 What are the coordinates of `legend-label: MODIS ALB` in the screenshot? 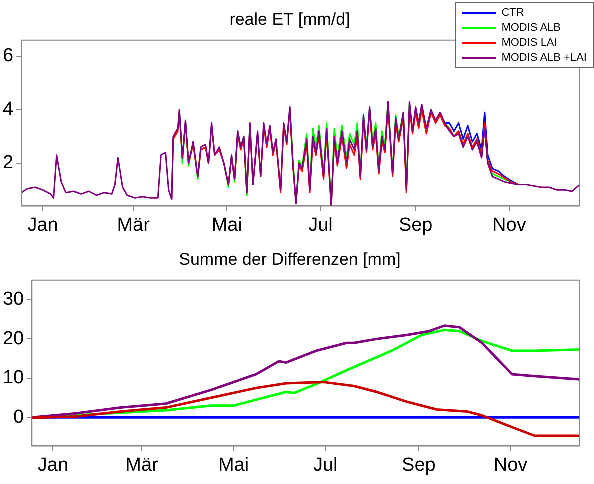 It's located at (531, 28).